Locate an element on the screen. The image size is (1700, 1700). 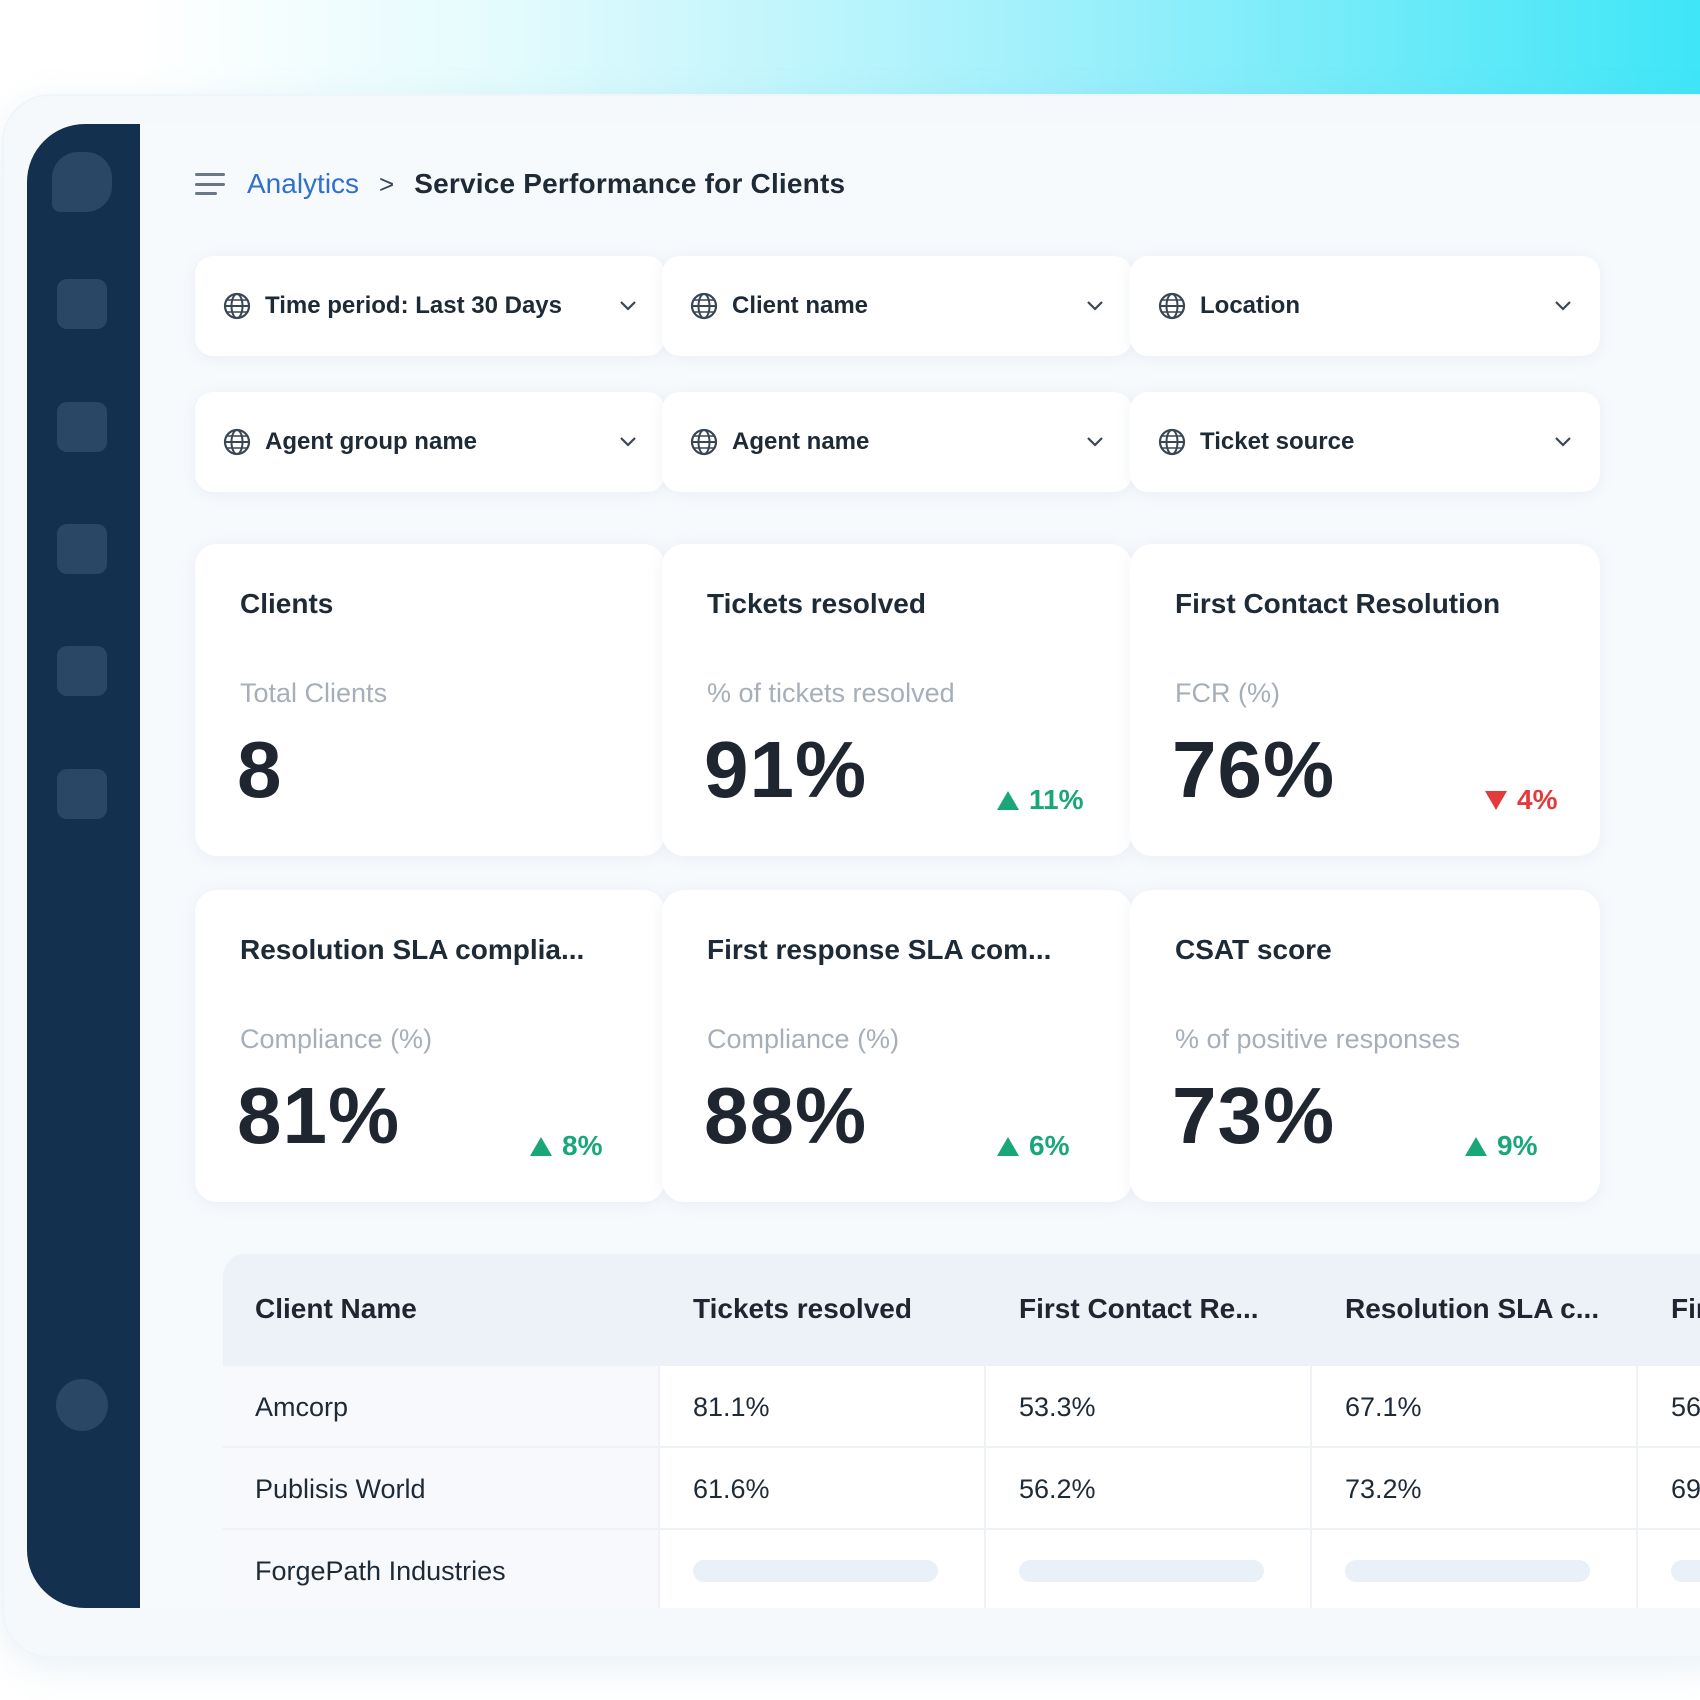
filter-agent-name: Agent name is located at coordinates (897, 442).